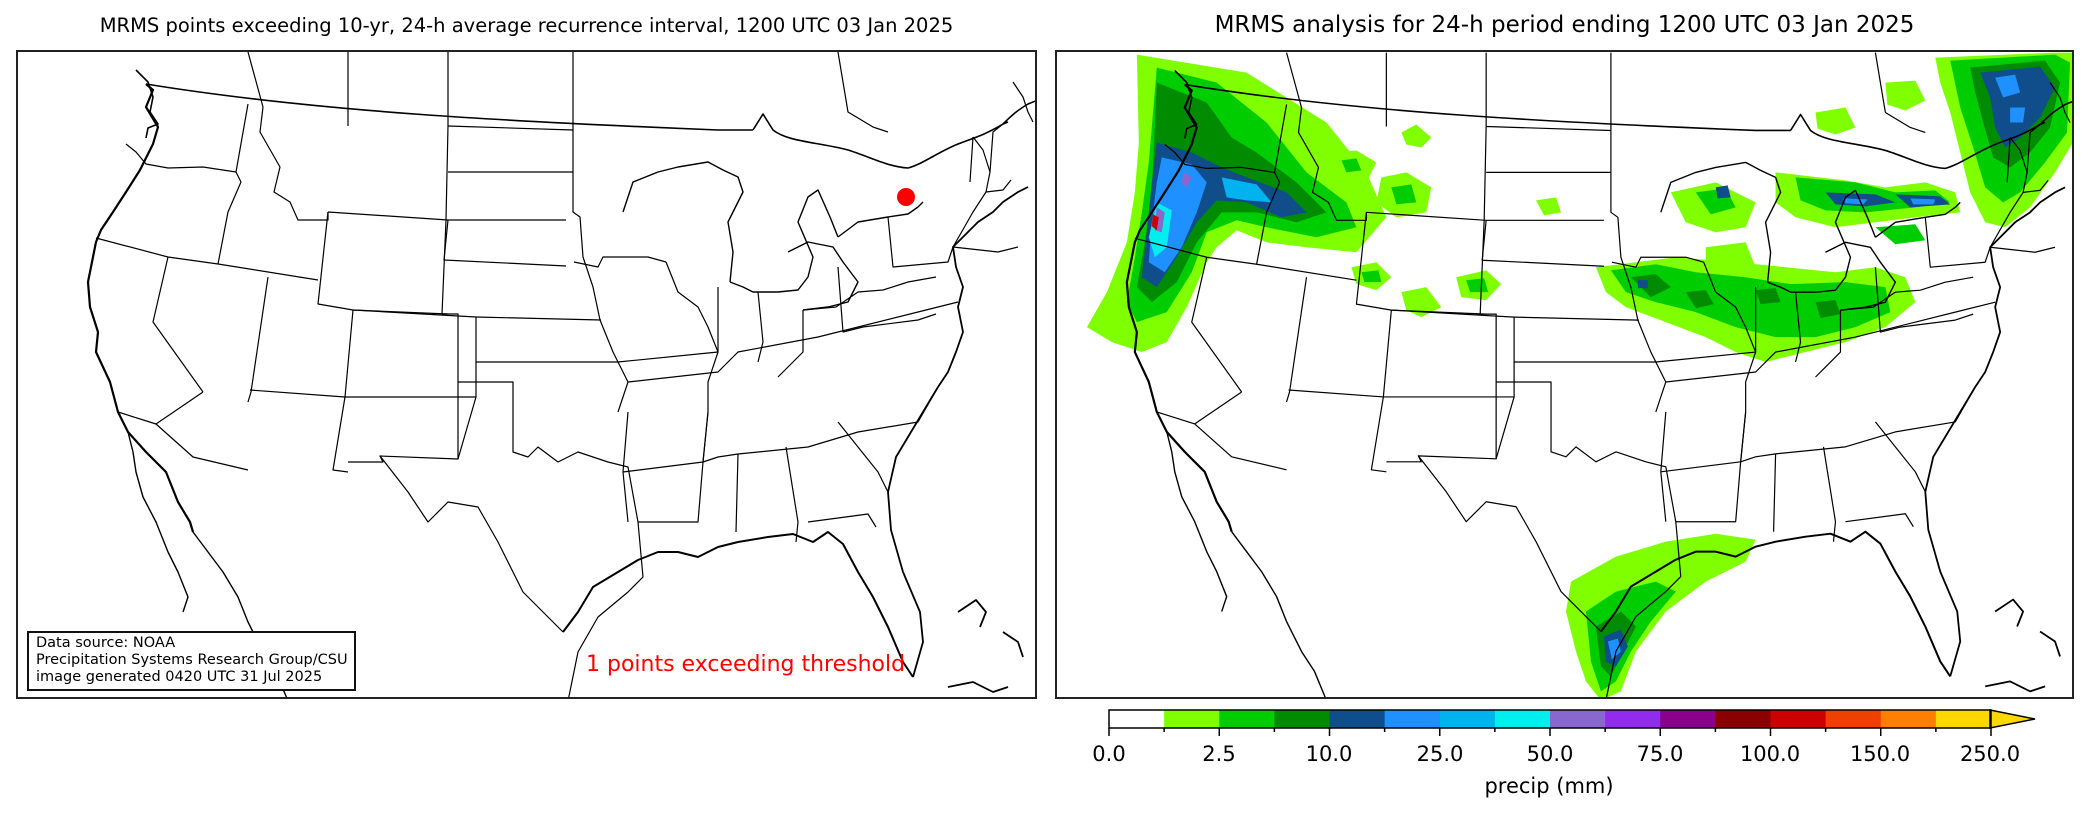  Describe the element at coordinates (1770, 754) in the screenshot. I see `colorbar-tick-label: 100.0` at that location.